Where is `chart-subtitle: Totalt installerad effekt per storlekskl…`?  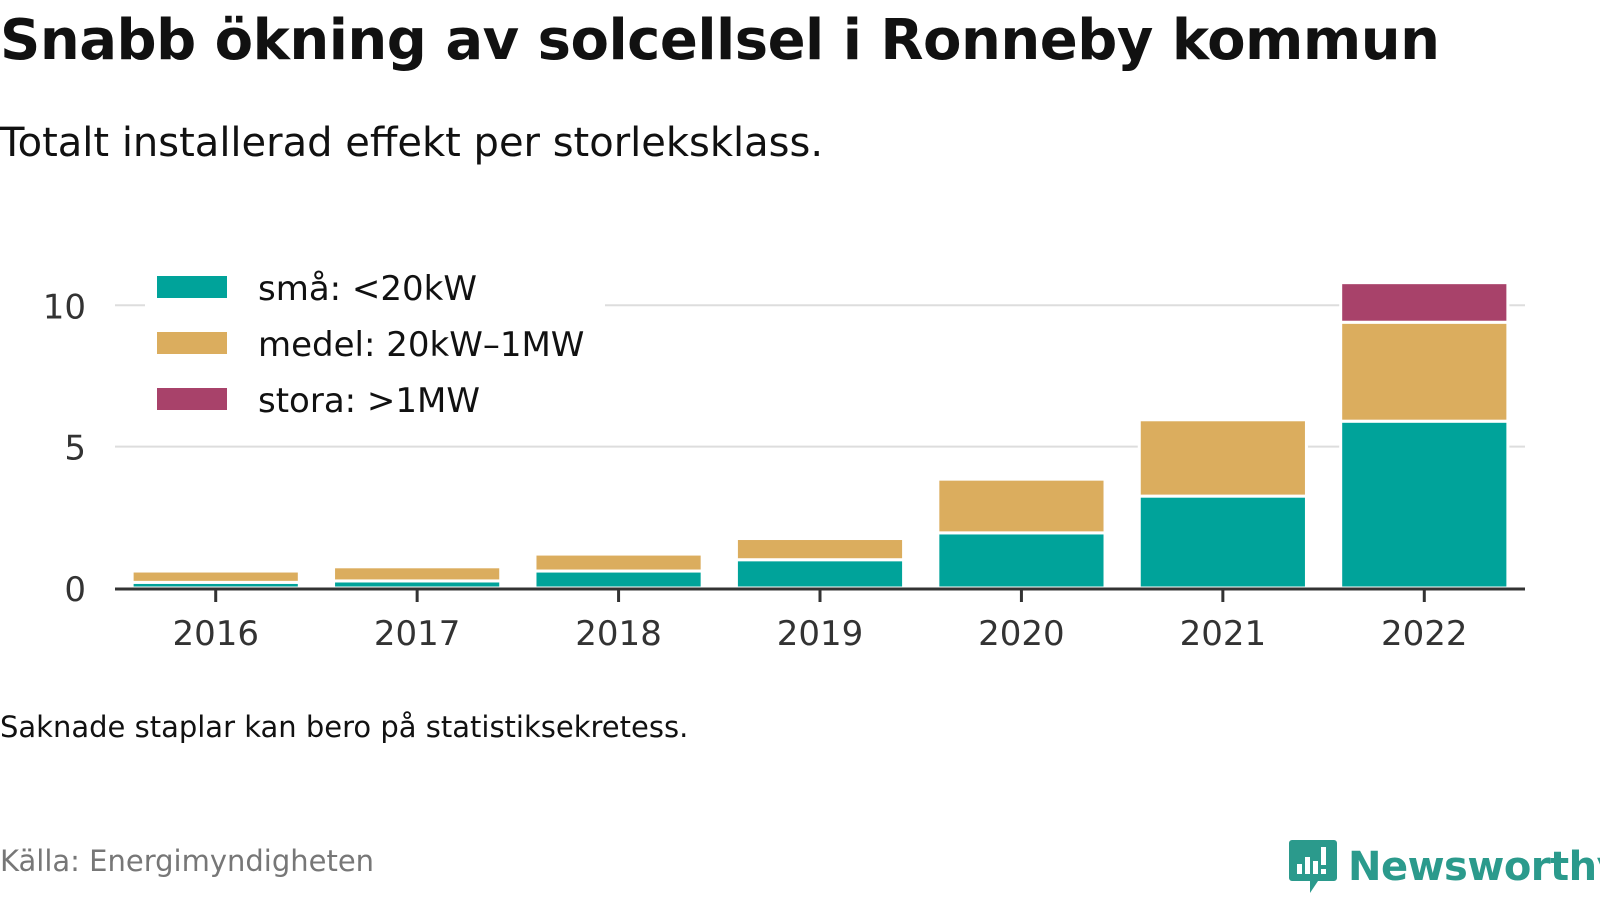
chart-subtitle: Totalt installerad effekt per storlekskl… is located at coordinates (412, 143).